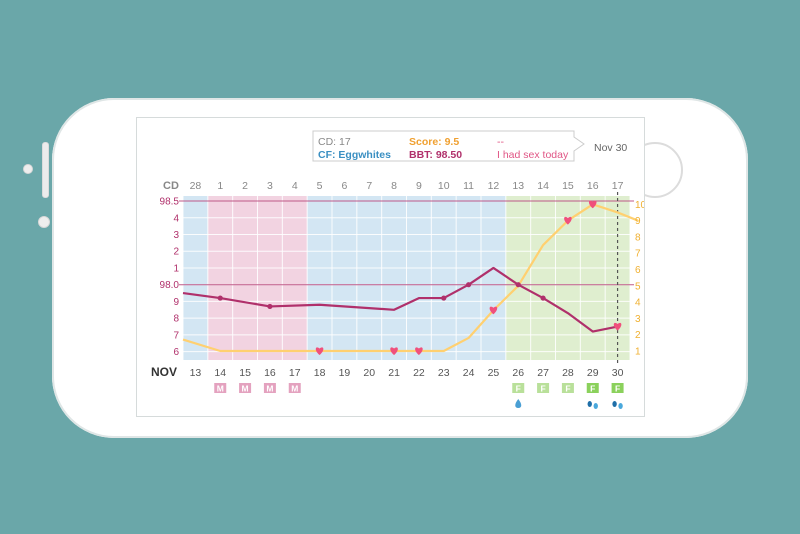  What do you see at coordinates (369, 373) in the screenshot?
I see `date-label: 20` at bounding box center [369, 373].